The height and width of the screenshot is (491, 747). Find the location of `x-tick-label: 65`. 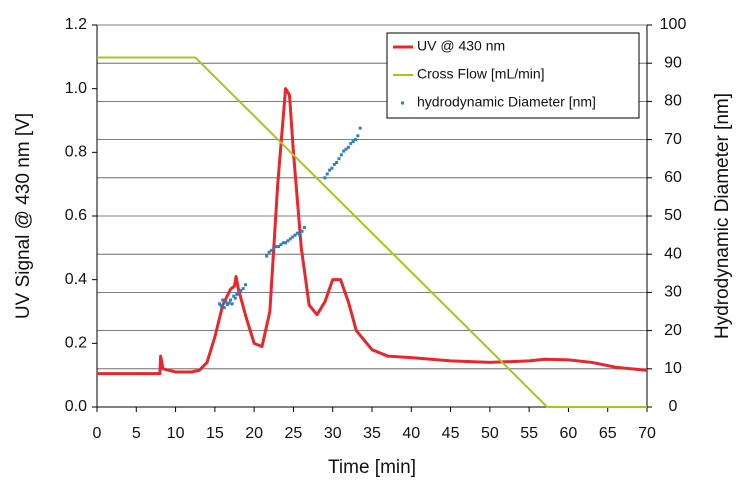

x-tick-label: 65 is located at coordinates (608, 433).